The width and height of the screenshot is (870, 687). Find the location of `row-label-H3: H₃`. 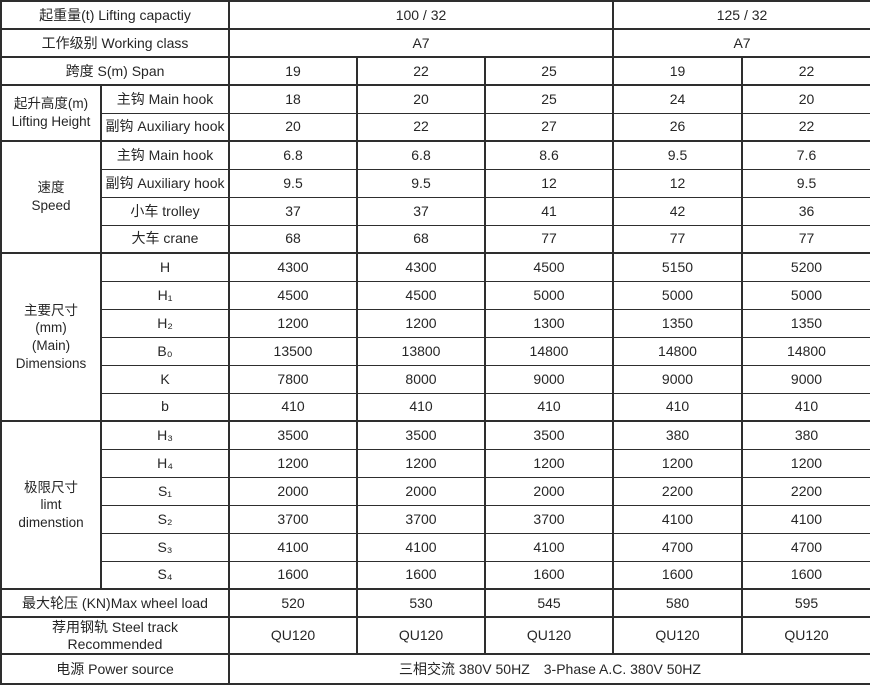

row-label-H3: H₃ is located at coordinates (165, 435).